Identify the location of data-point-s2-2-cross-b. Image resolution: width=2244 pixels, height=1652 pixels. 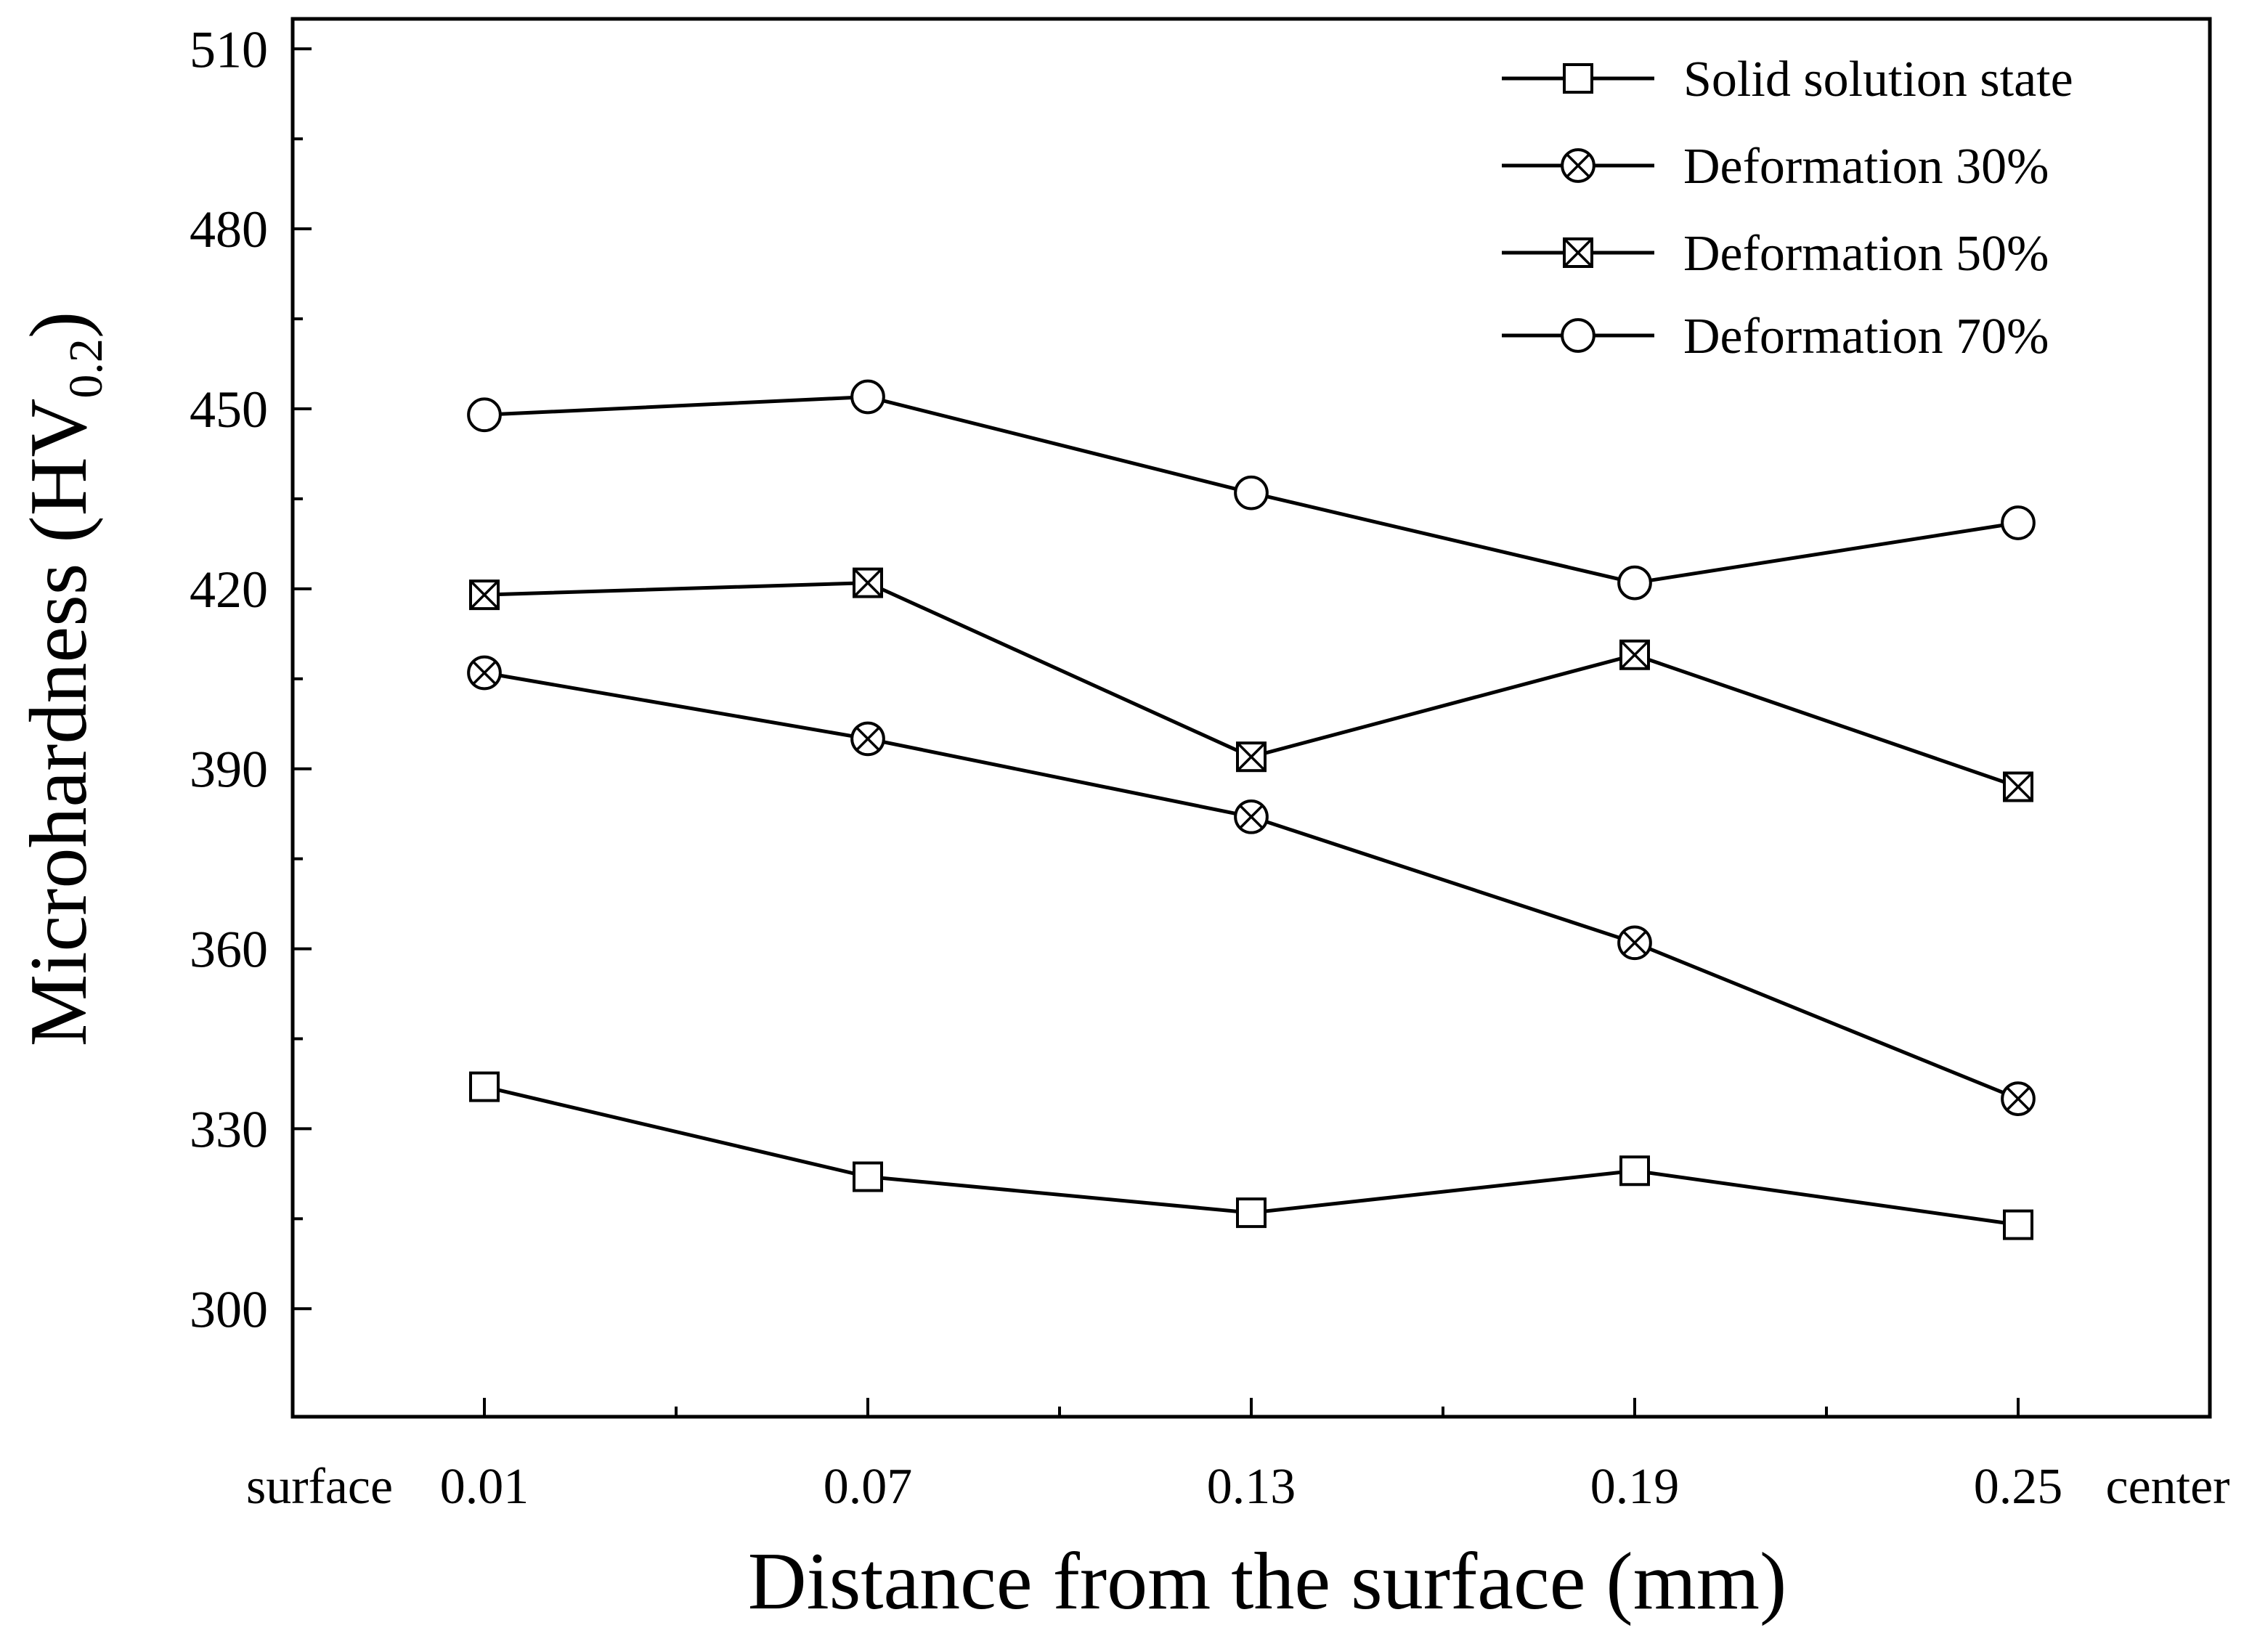
(867, 739).